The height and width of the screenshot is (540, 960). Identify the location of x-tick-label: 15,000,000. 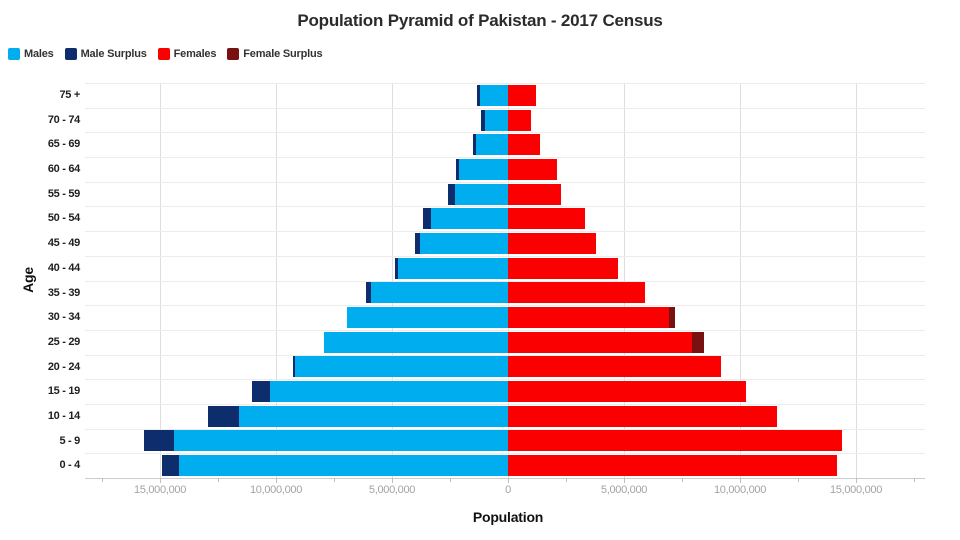
(856, 490).